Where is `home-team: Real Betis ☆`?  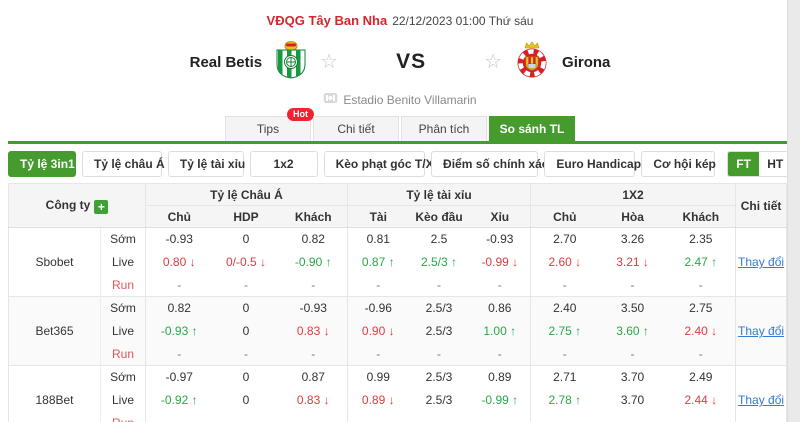 home-team: Real Betis ☆ is located at coordinates (264, 62).